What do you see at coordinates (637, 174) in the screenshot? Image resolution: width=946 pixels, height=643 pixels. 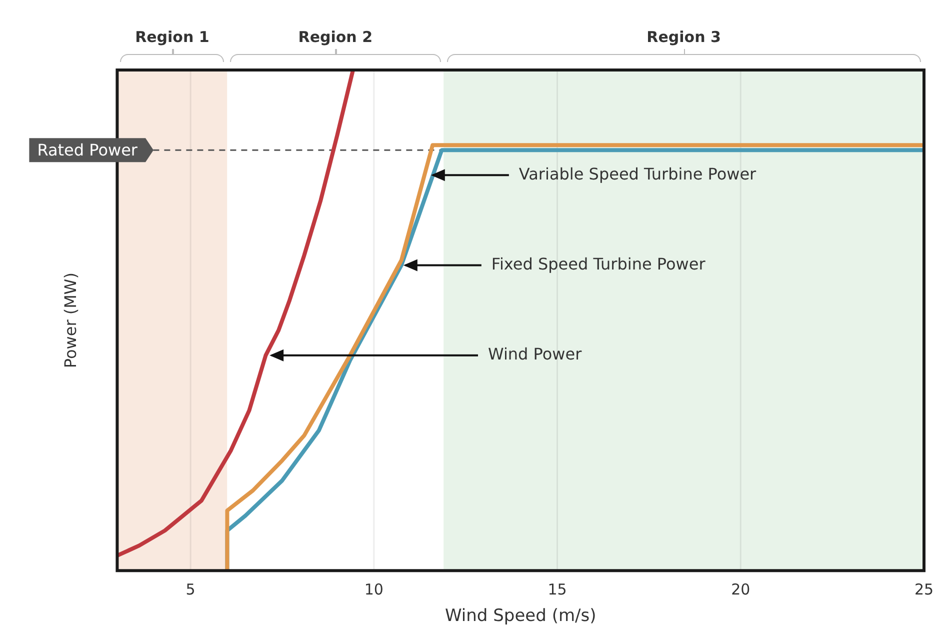 I see `annotation: Variable Speed Turbine Power` at bounding box center [637, 174].